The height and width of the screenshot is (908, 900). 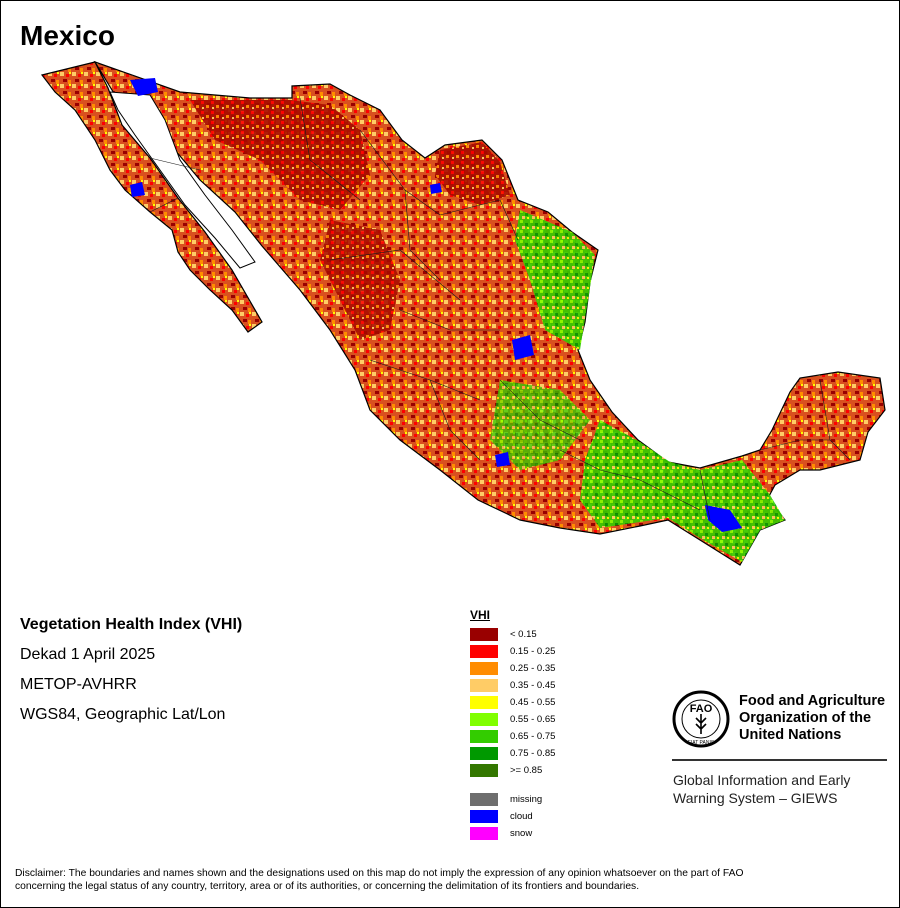 I want to click on legend-item: 0.15 - 0.25, so click(x=570, y=652).